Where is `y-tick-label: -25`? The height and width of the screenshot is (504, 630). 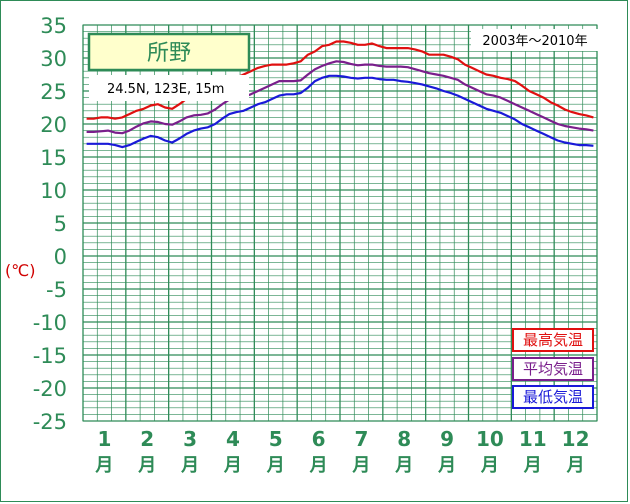
y-tick-label: -25 is located at coordinates (50, 422).